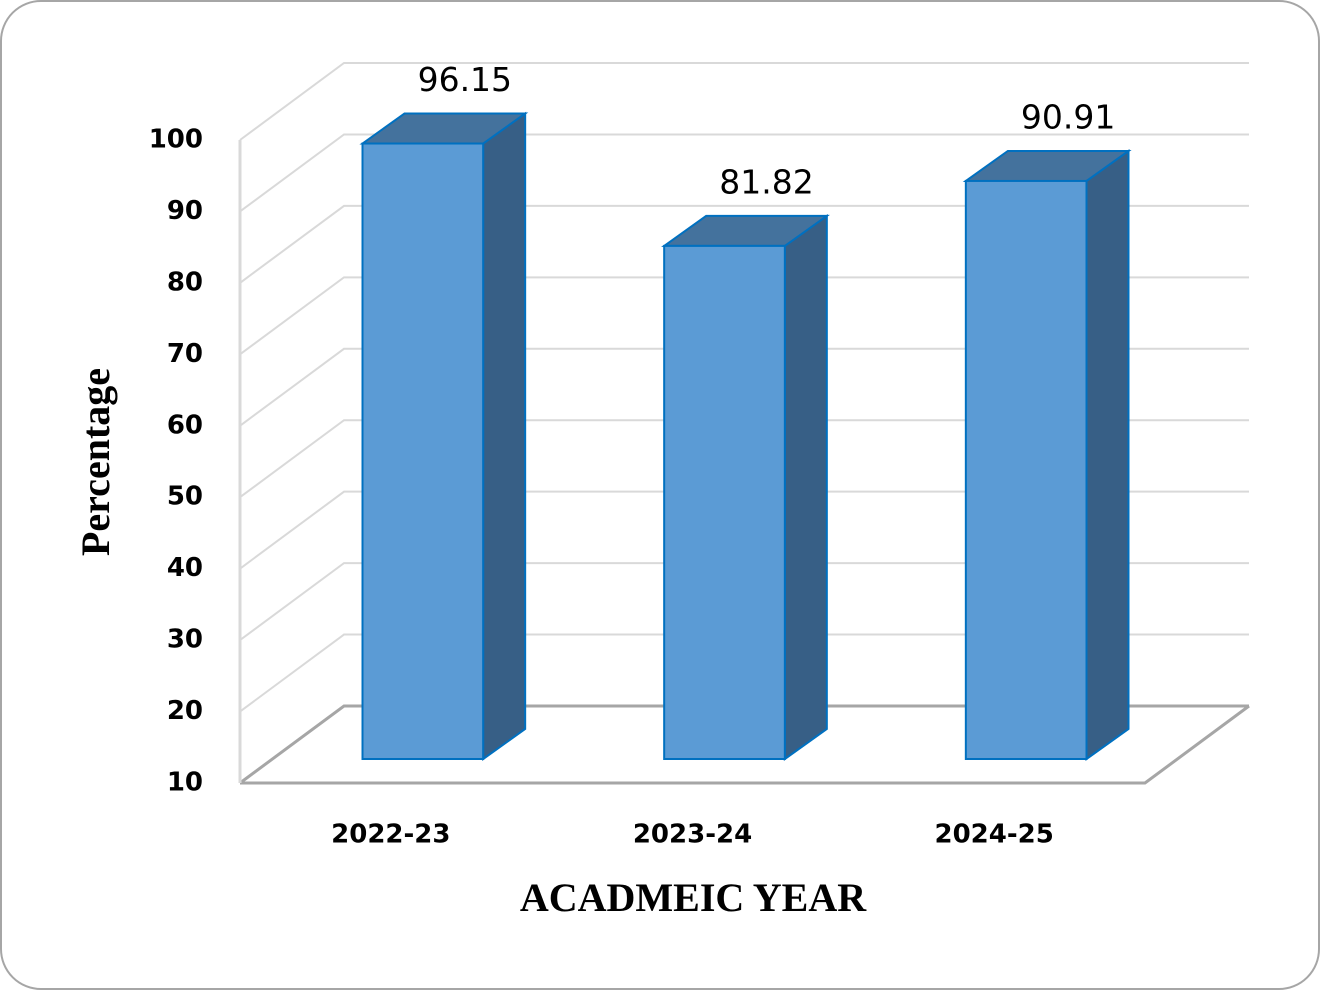  Describe the element at coordinates (185, 783) in the screenshot. I see `y-tick-label: 10` at that location.